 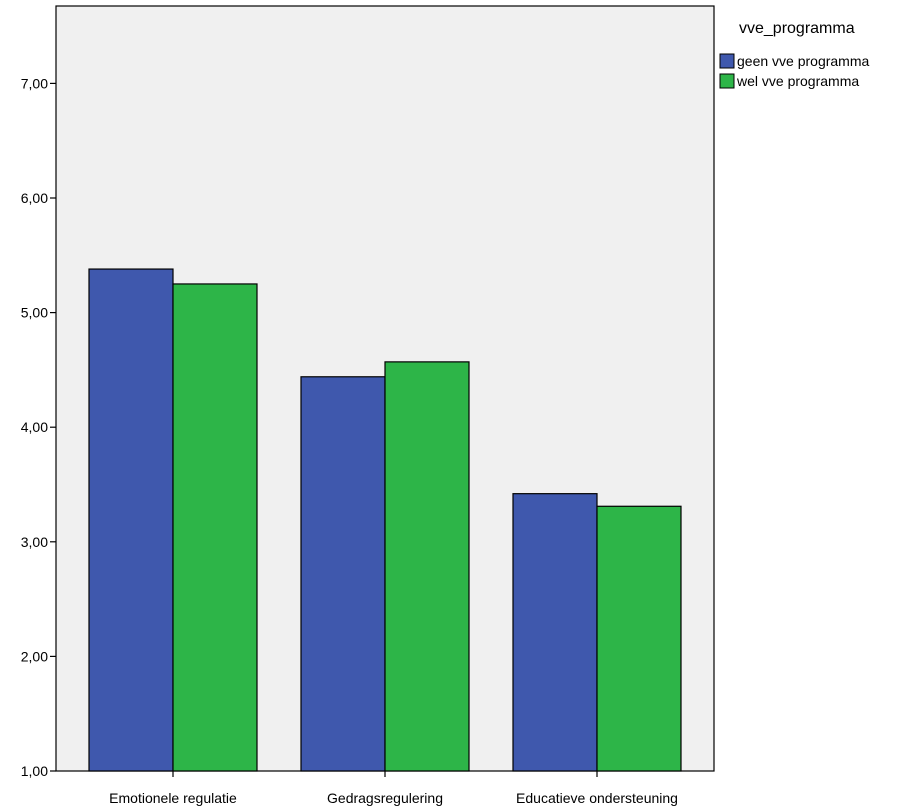 What do you see at coordinates (34, 198) in the screenshot?
I see `y-tick-label: 6,00` at bounding box center [34, 198].